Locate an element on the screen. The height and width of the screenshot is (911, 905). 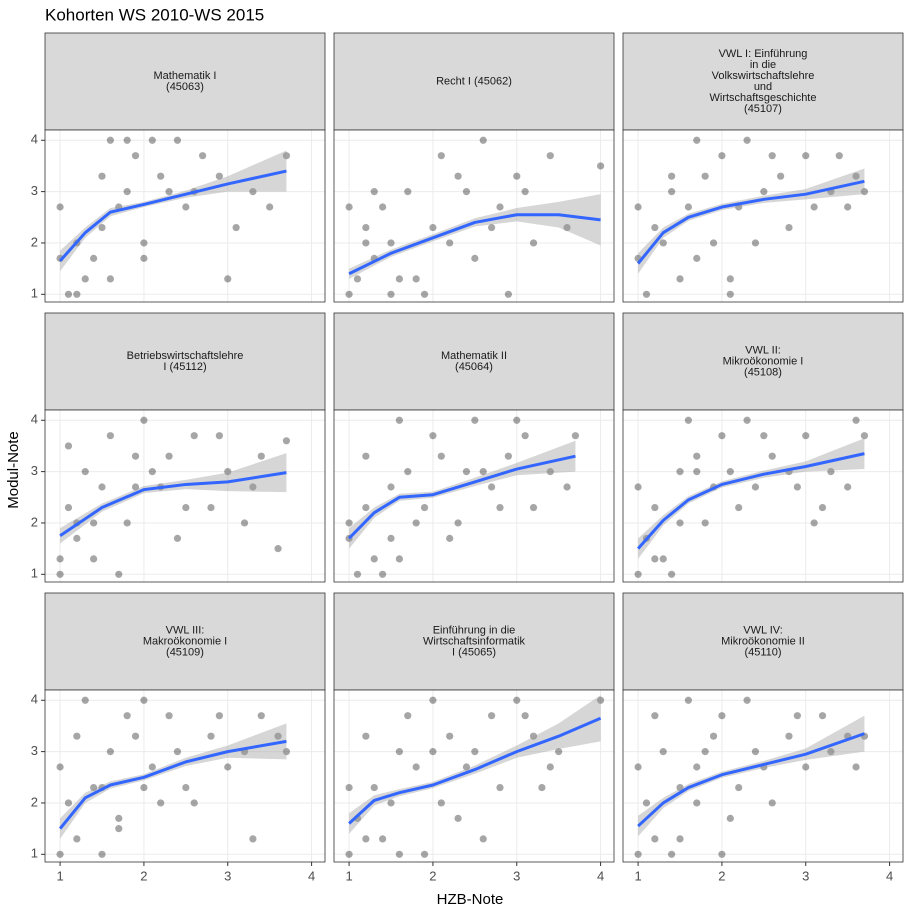
strip is located at coordinates (185, 361).